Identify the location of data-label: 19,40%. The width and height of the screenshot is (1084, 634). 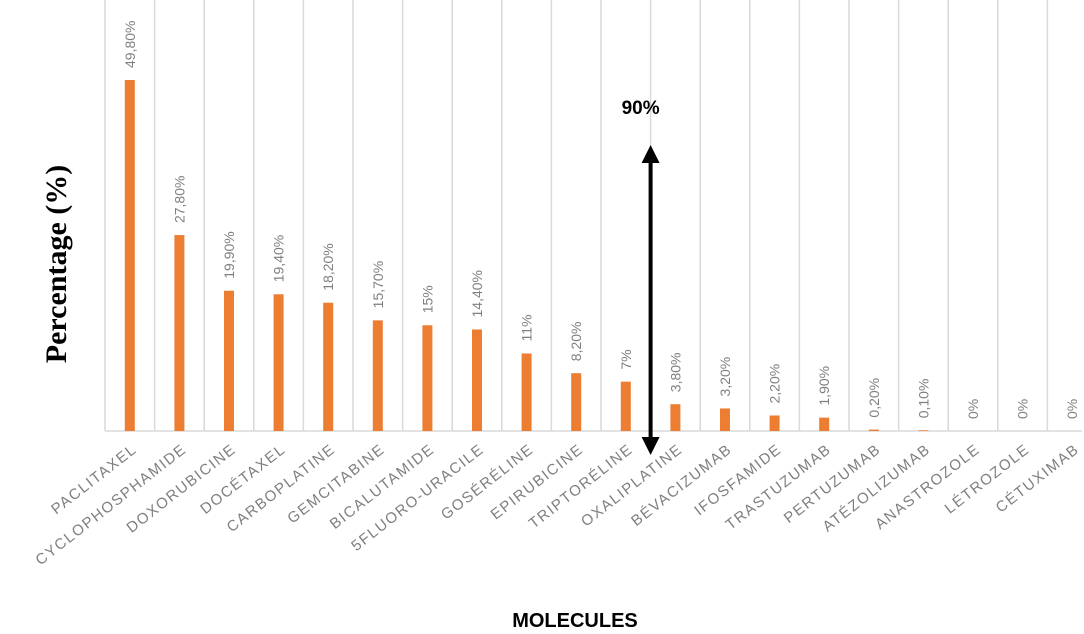
(279, 258).